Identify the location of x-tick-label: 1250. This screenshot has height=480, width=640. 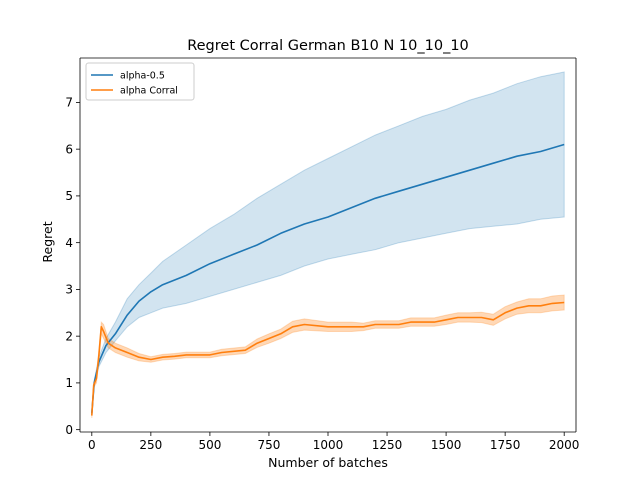
(387, 445).